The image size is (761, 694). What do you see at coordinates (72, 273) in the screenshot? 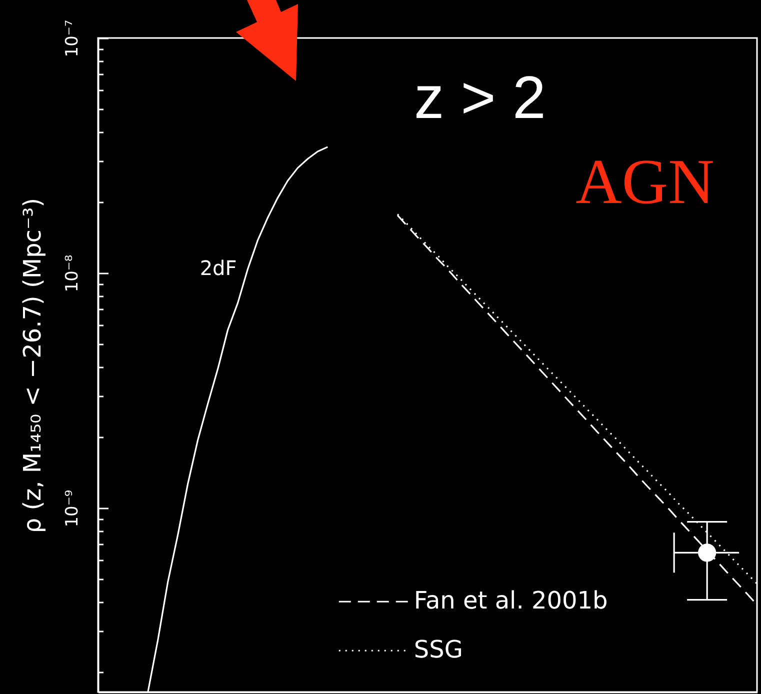
I see `y-tick-label: 10⁻⁸` at bounding box center [72, 273].